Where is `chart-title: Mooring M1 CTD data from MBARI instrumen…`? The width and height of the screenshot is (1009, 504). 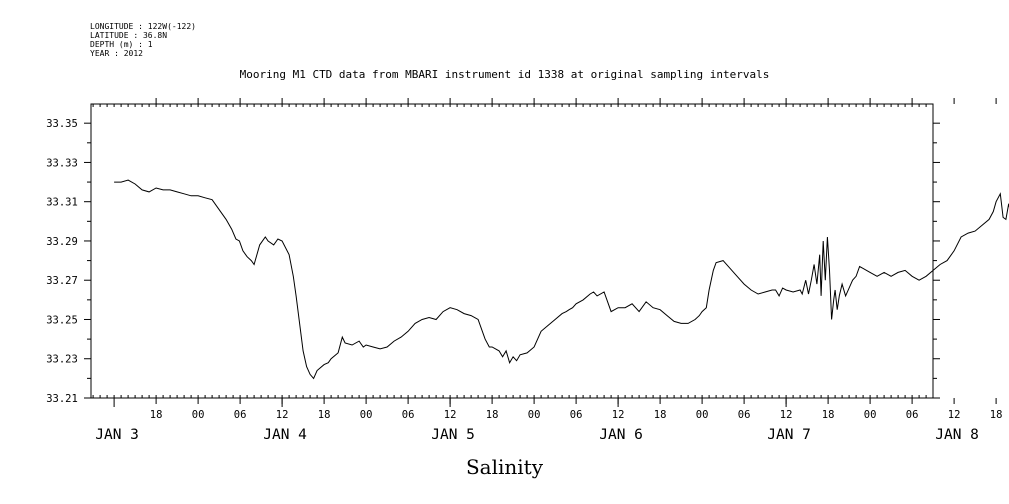
chart-title: Mooring M1 CTD data from MBARI instrumen… is located at coordinates (504, 74).